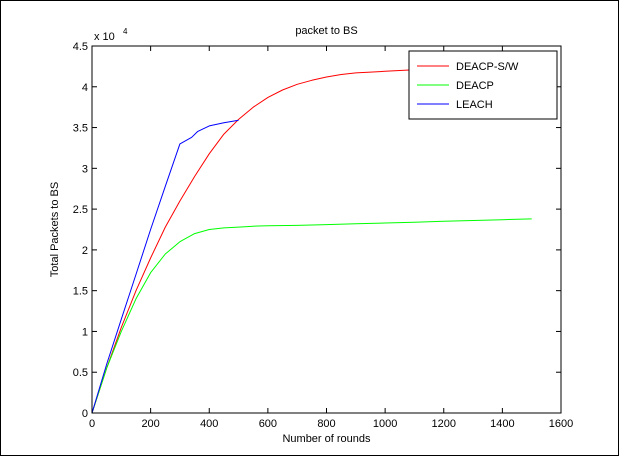 The height and width of the screenshot is (457, 619). What do you see at coordinates (85, 169) in the screenshot?
I see `y-tick-label: 3` at bounding box center [85, 169].